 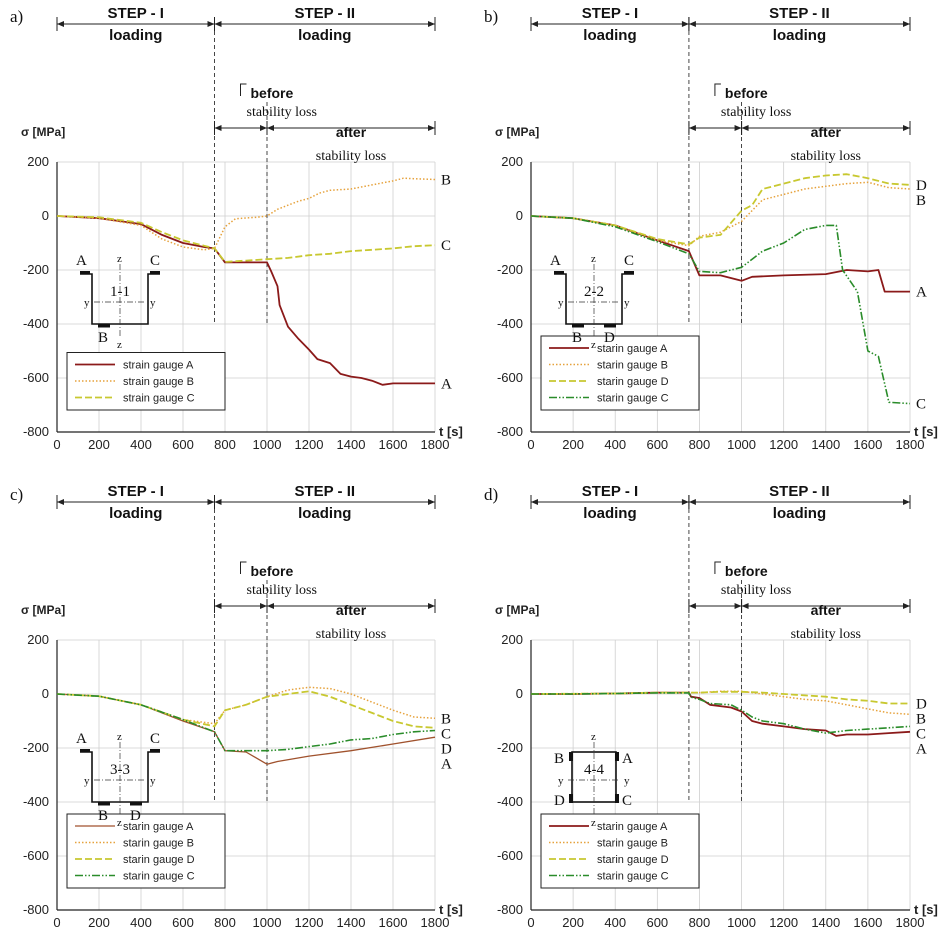 What do you see at coordinates (446, 719) in the screenshot?
I see `series-end-label: B` at bounding box center [446, 719].